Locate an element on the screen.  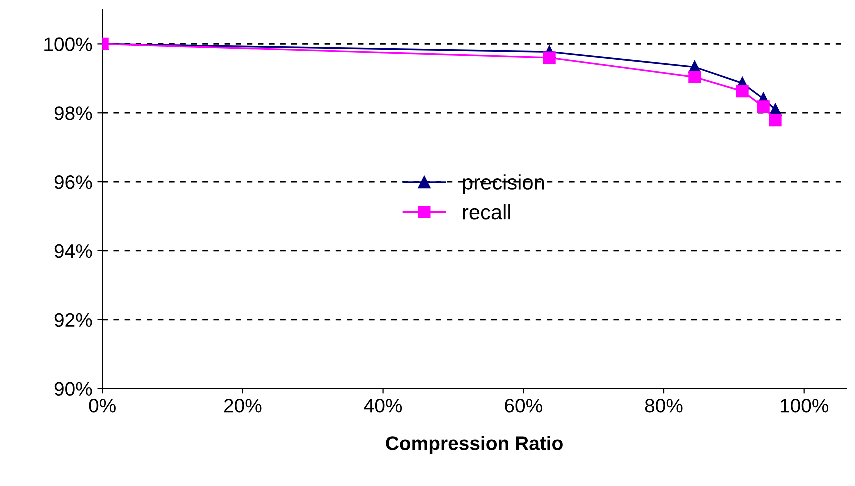
x-tick-label: 100% is located at coordinates (804, 406).